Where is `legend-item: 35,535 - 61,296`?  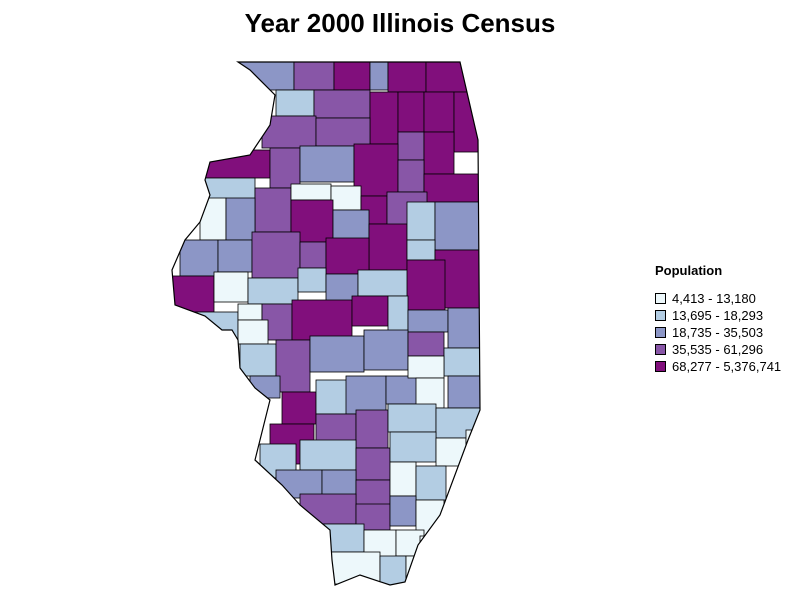
legend-item: 35,535 - 61,296 is located at coordinates (718, 349).